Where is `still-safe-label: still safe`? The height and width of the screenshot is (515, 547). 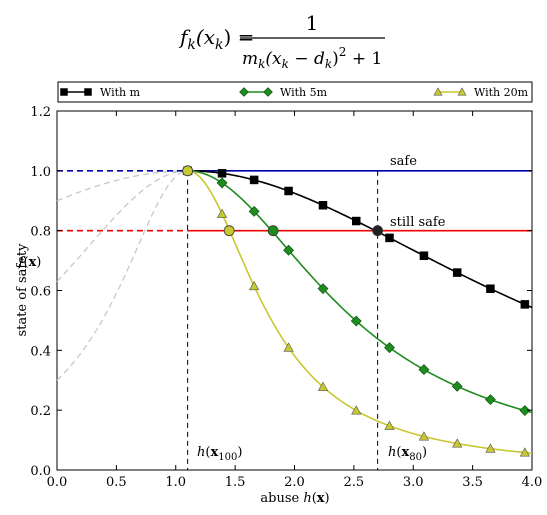
still-safe-label: still safe is located at coordinates (418, 222).